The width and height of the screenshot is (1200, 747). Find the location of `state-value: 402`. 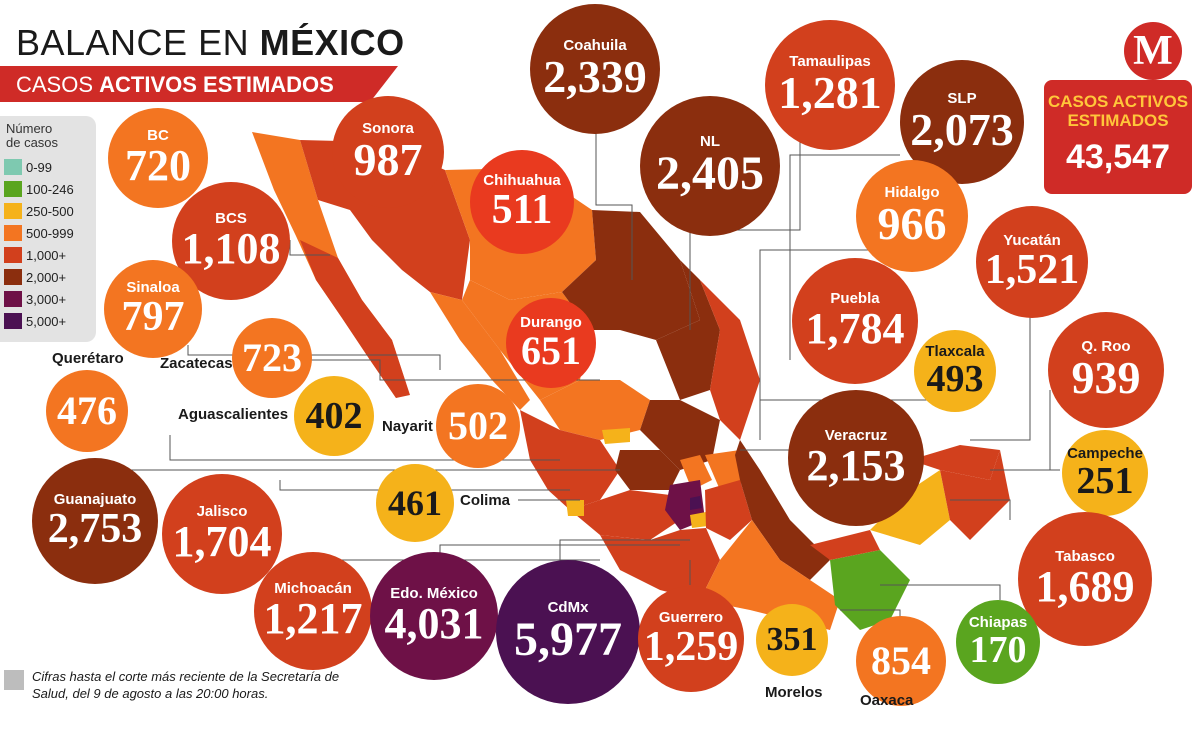

state-value: 402 is located at coordinates (334, 416).